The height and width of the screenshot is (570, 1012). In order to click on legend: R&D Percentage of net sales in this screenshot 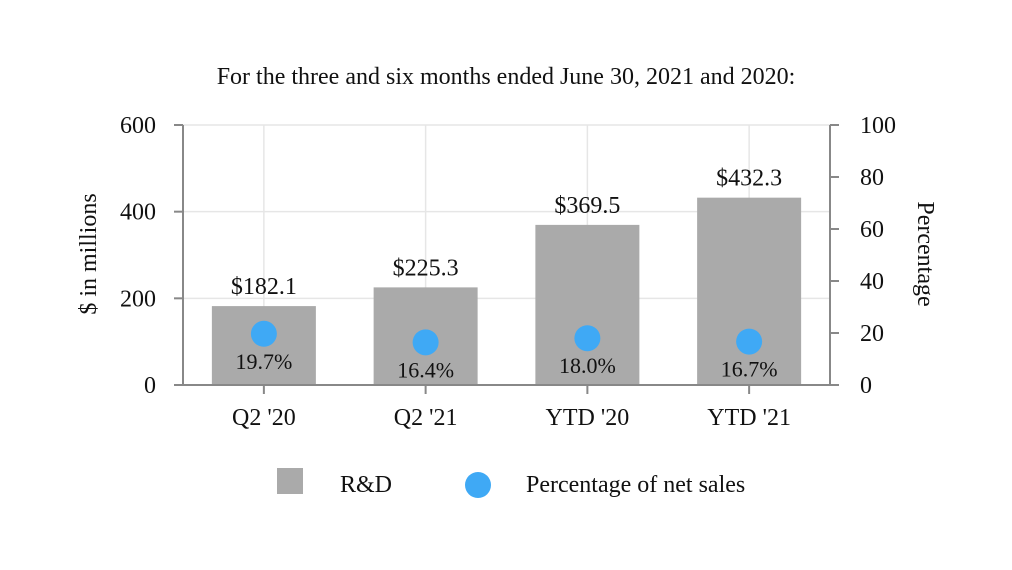, I will do `click(511, 483)`.